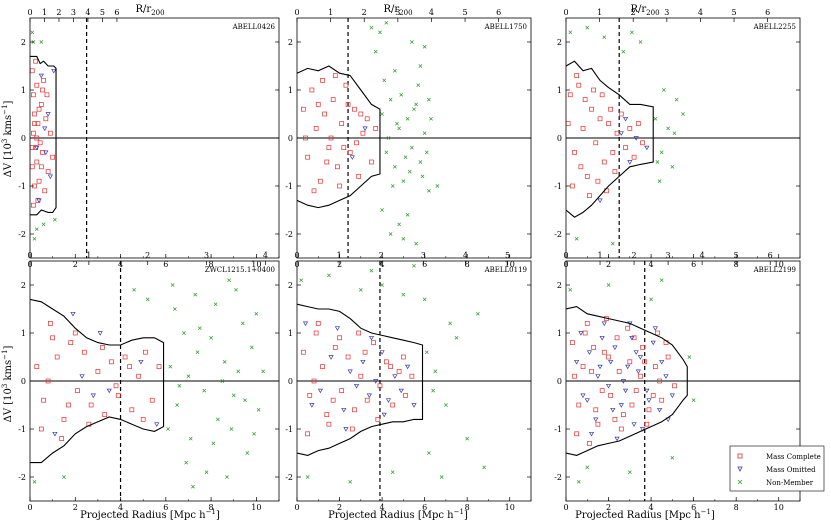 The width and height of the screenshot is (831, 523). What do you see at coordinates (736, 507) in the screenshot?
I see `x-tick-label: 8` at bounding box center [736, 507].